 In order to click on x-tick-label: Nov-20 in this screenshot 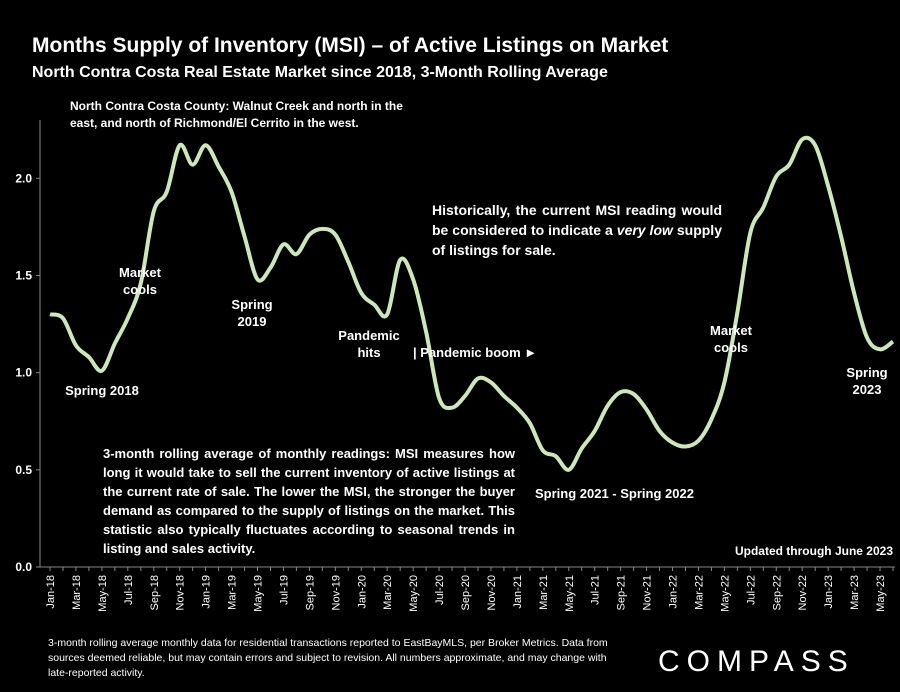, I will do `click(492, 592)`.